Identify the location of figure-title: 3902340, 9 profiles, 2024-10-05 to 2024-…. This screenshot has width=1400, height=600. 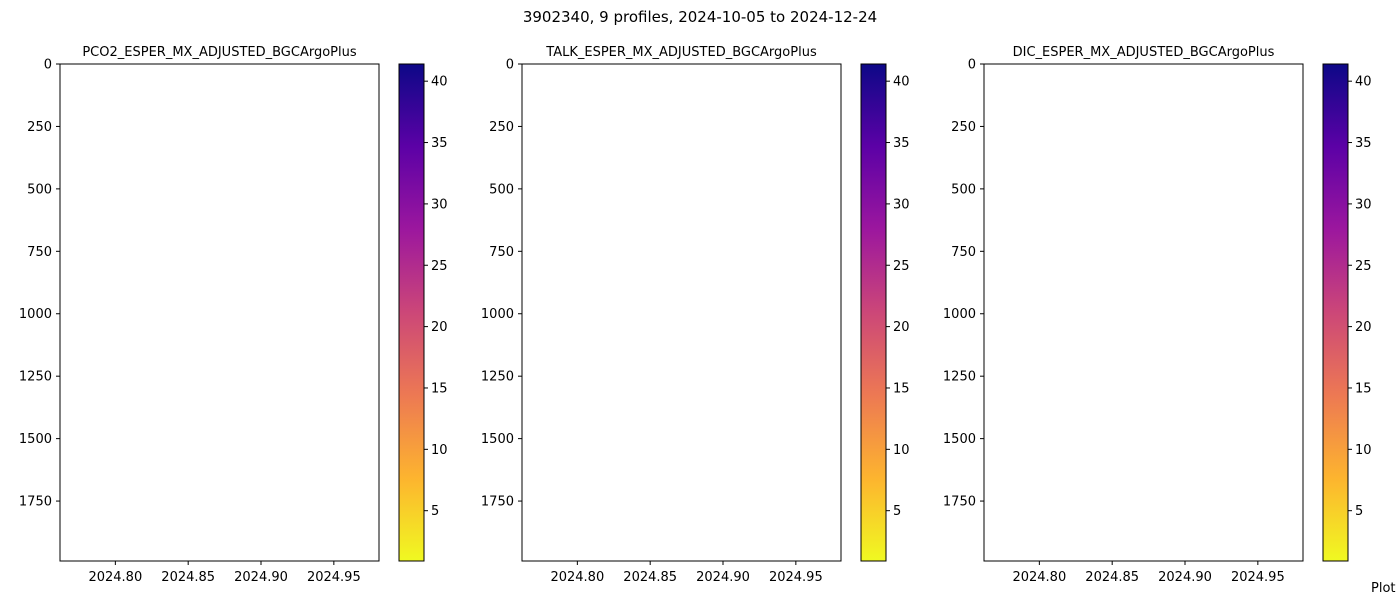
(700, 17).